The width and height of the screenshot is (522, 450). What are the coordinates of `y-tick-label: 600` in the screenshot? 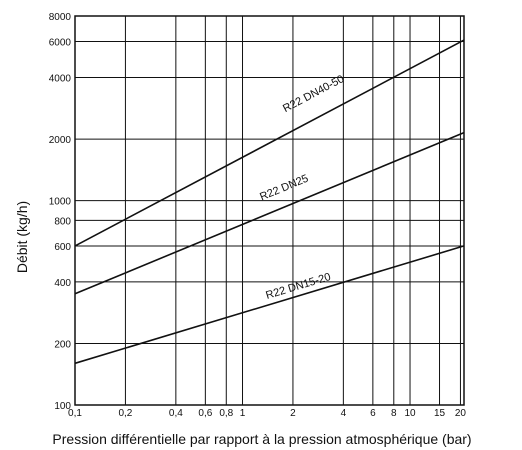 It's located at (62, 247).